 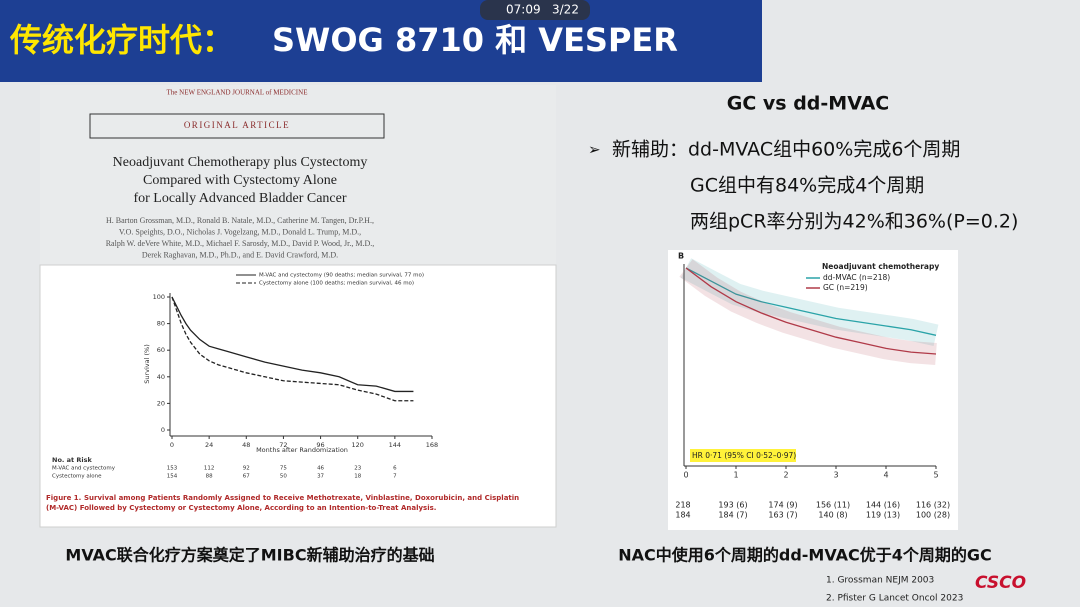 What do you see at coordinates (249, 555) in the screenshot?
I see `caption: MVAC联合化疗方案奠定了MIBC新辅助治疗的基础` at bounding box center [249, 555].